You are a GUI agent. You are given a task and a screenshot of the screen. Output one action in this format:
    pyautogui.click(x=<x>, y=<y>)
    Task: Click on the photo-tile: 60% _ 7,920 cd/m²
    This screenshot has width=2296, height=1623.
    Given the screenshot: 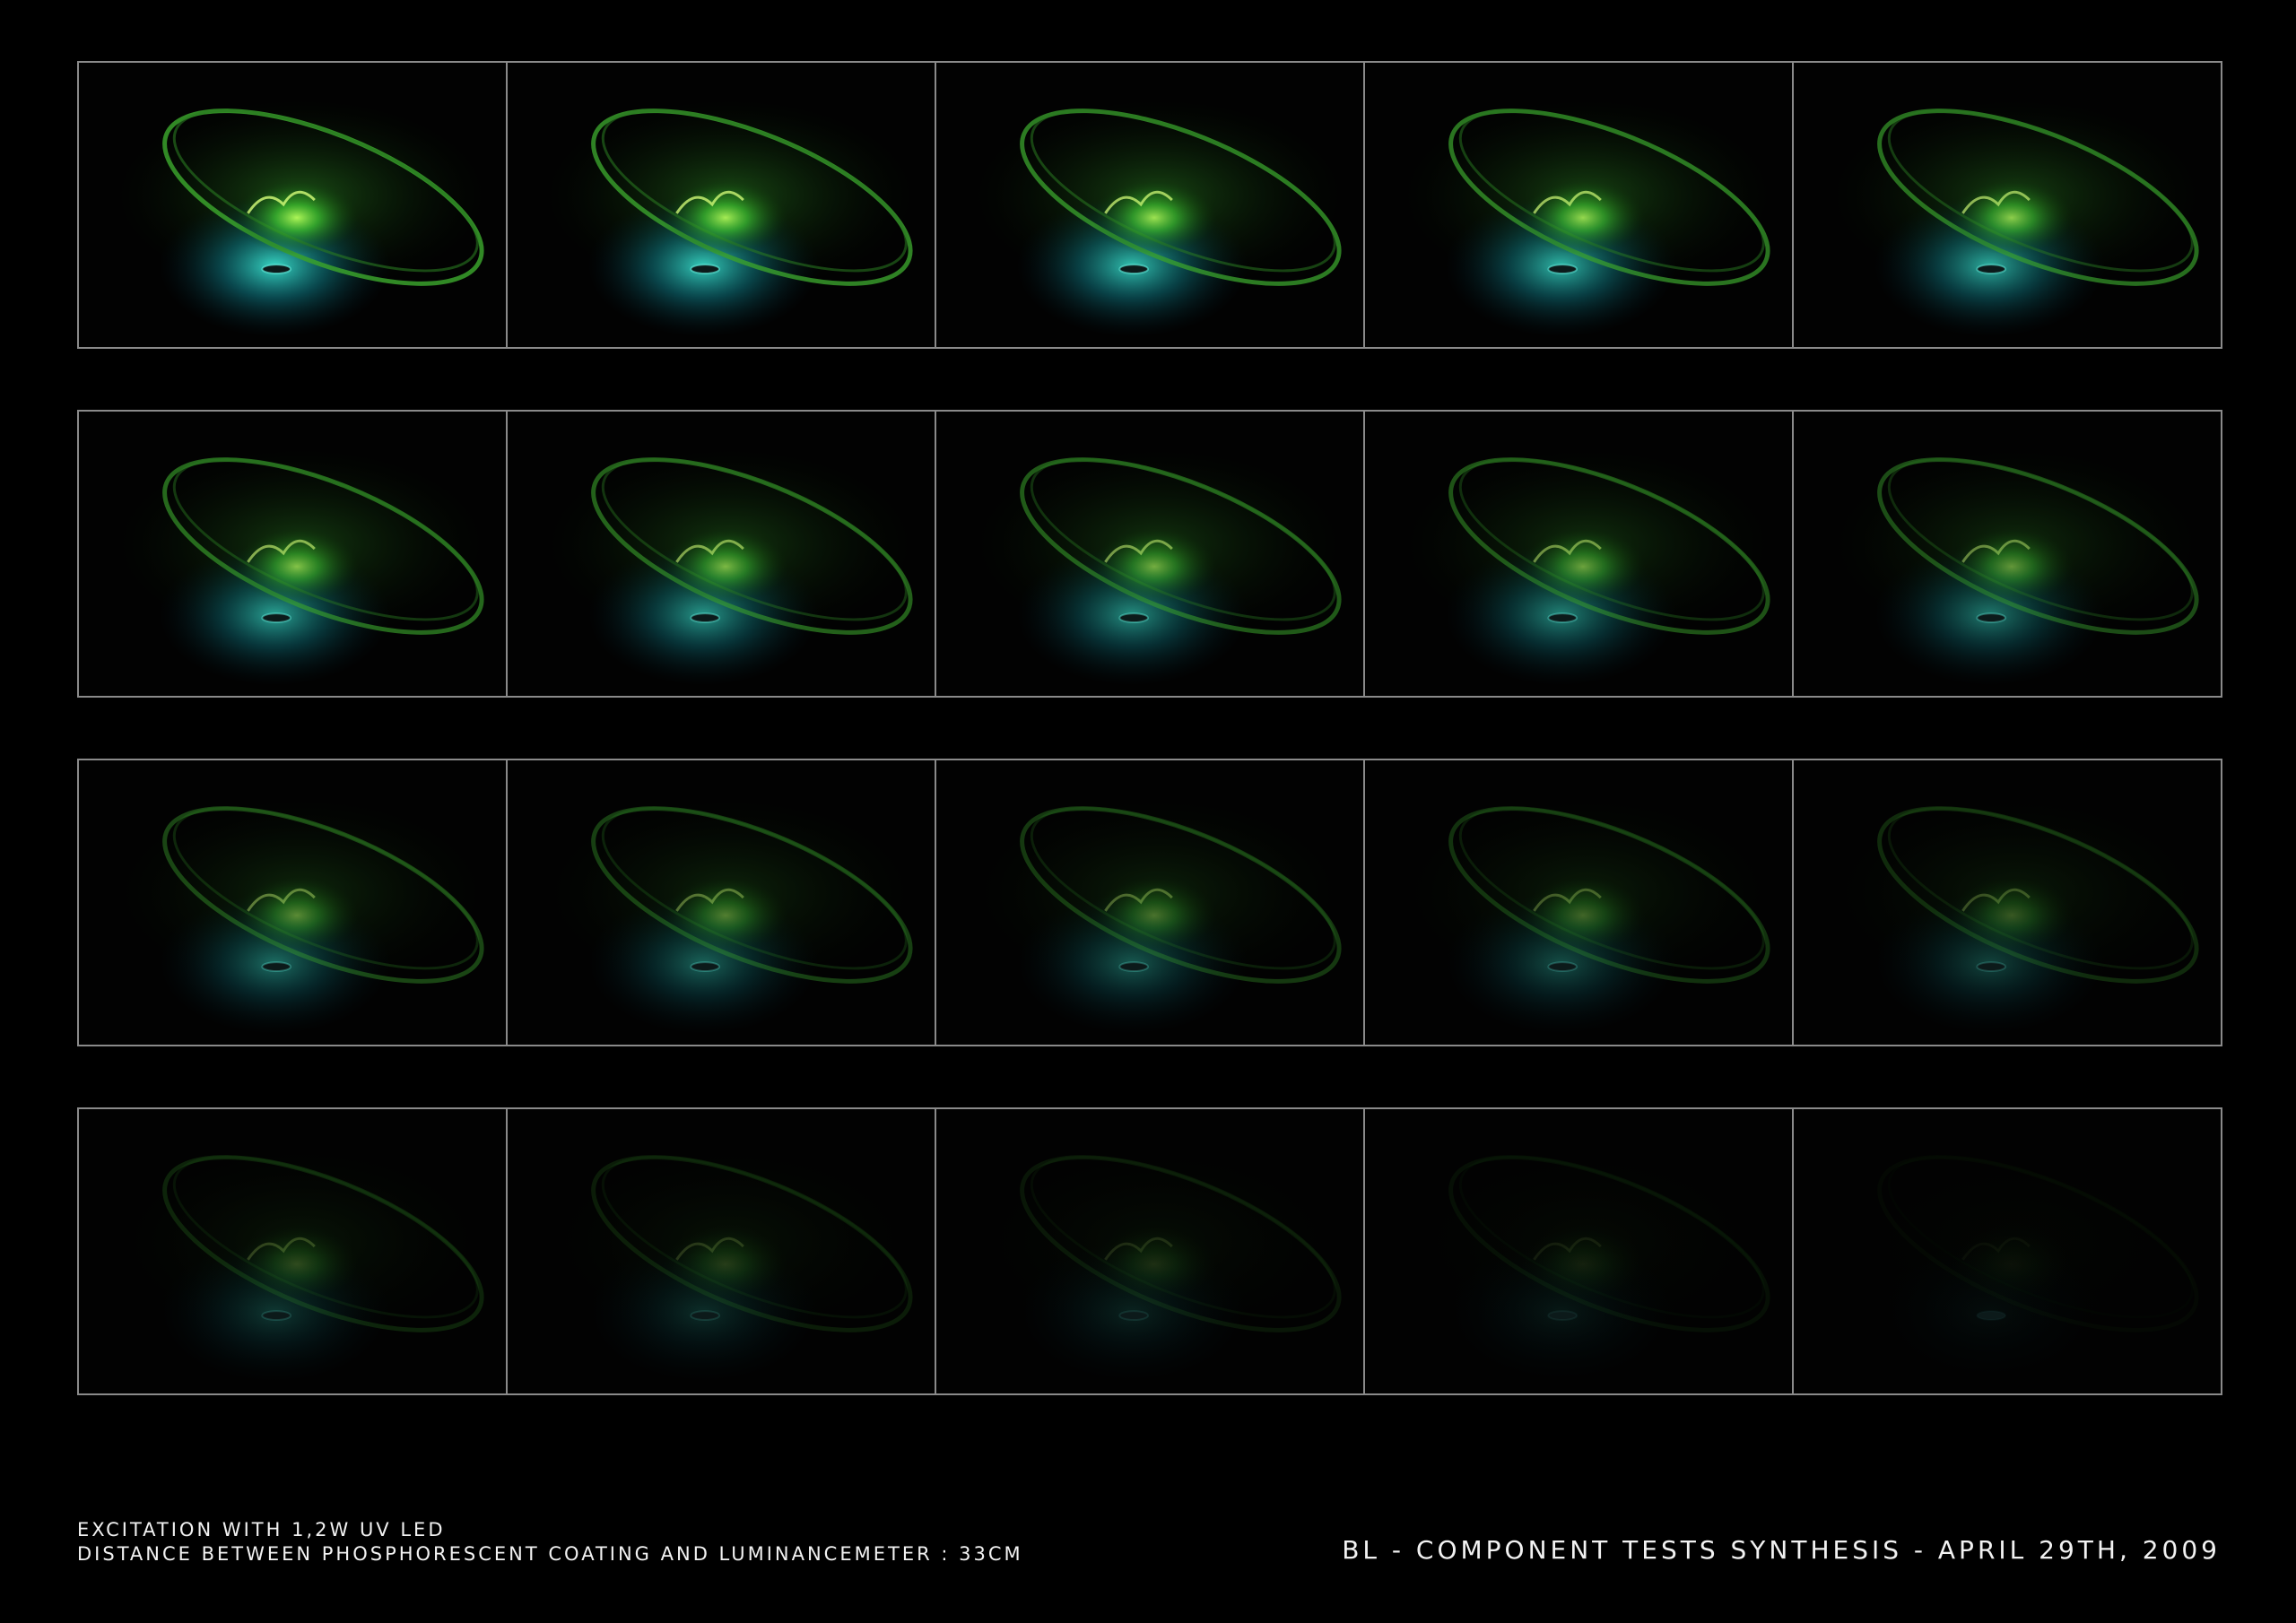 What is the action you would take?
    pyautogui.click(x=1578, y=554)
    